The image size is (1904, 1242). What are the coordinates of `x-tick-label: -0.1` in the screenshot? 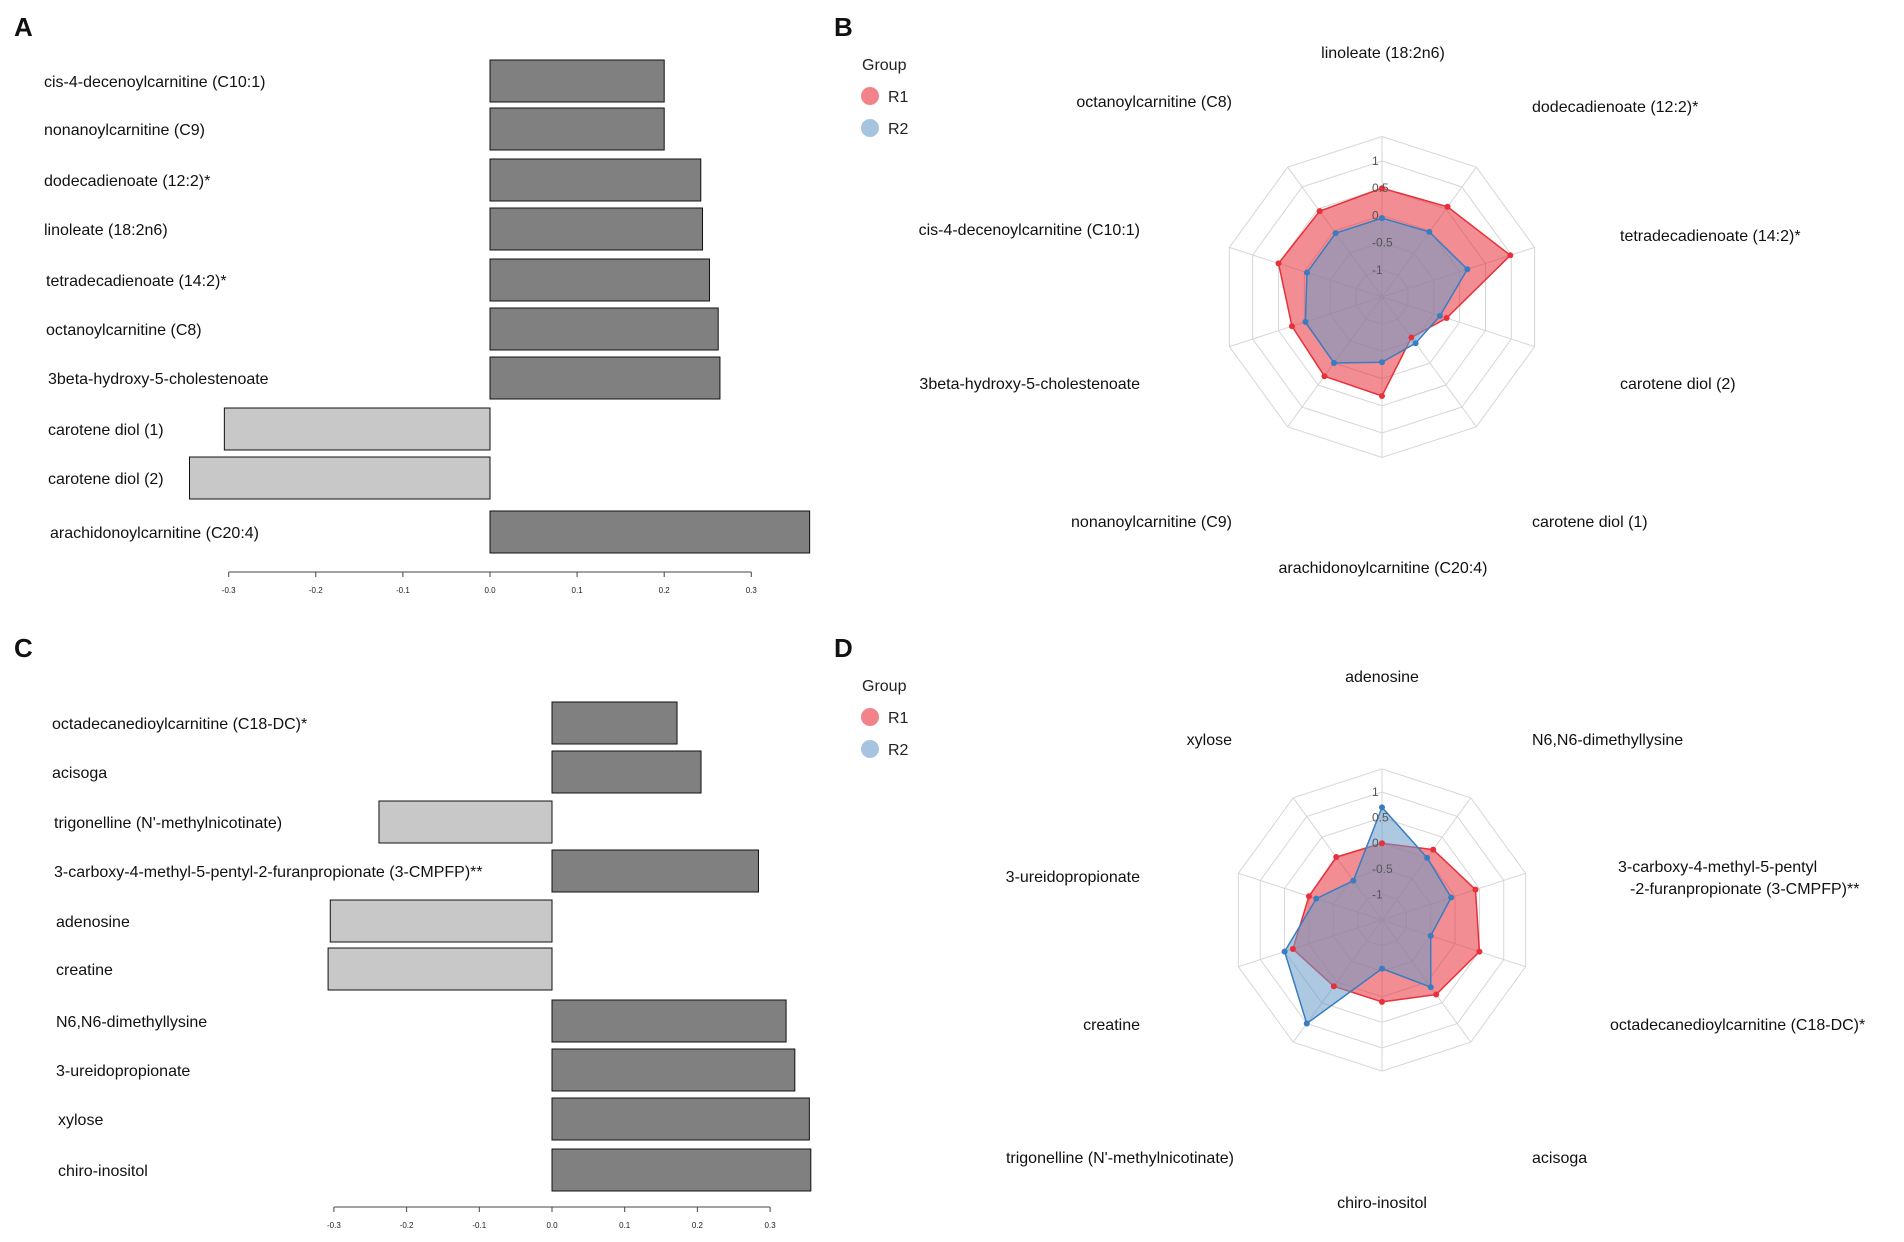 It's located at (479, 1225).